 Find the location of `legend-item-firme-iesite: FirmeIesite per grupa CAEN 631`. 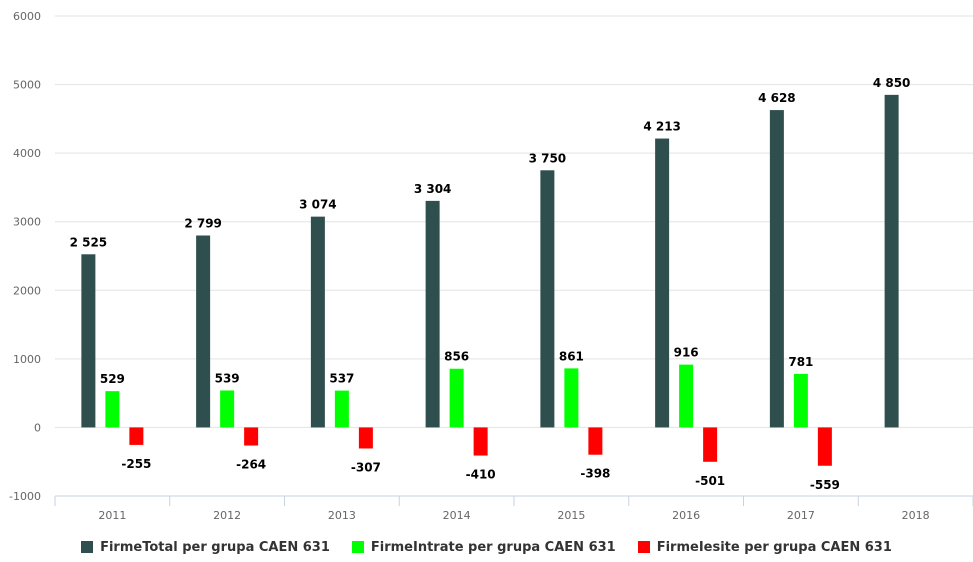

legend-item-firme-iesite: FirmeIesite per grupa CAEN 631 is located at coordinates (764, 547).